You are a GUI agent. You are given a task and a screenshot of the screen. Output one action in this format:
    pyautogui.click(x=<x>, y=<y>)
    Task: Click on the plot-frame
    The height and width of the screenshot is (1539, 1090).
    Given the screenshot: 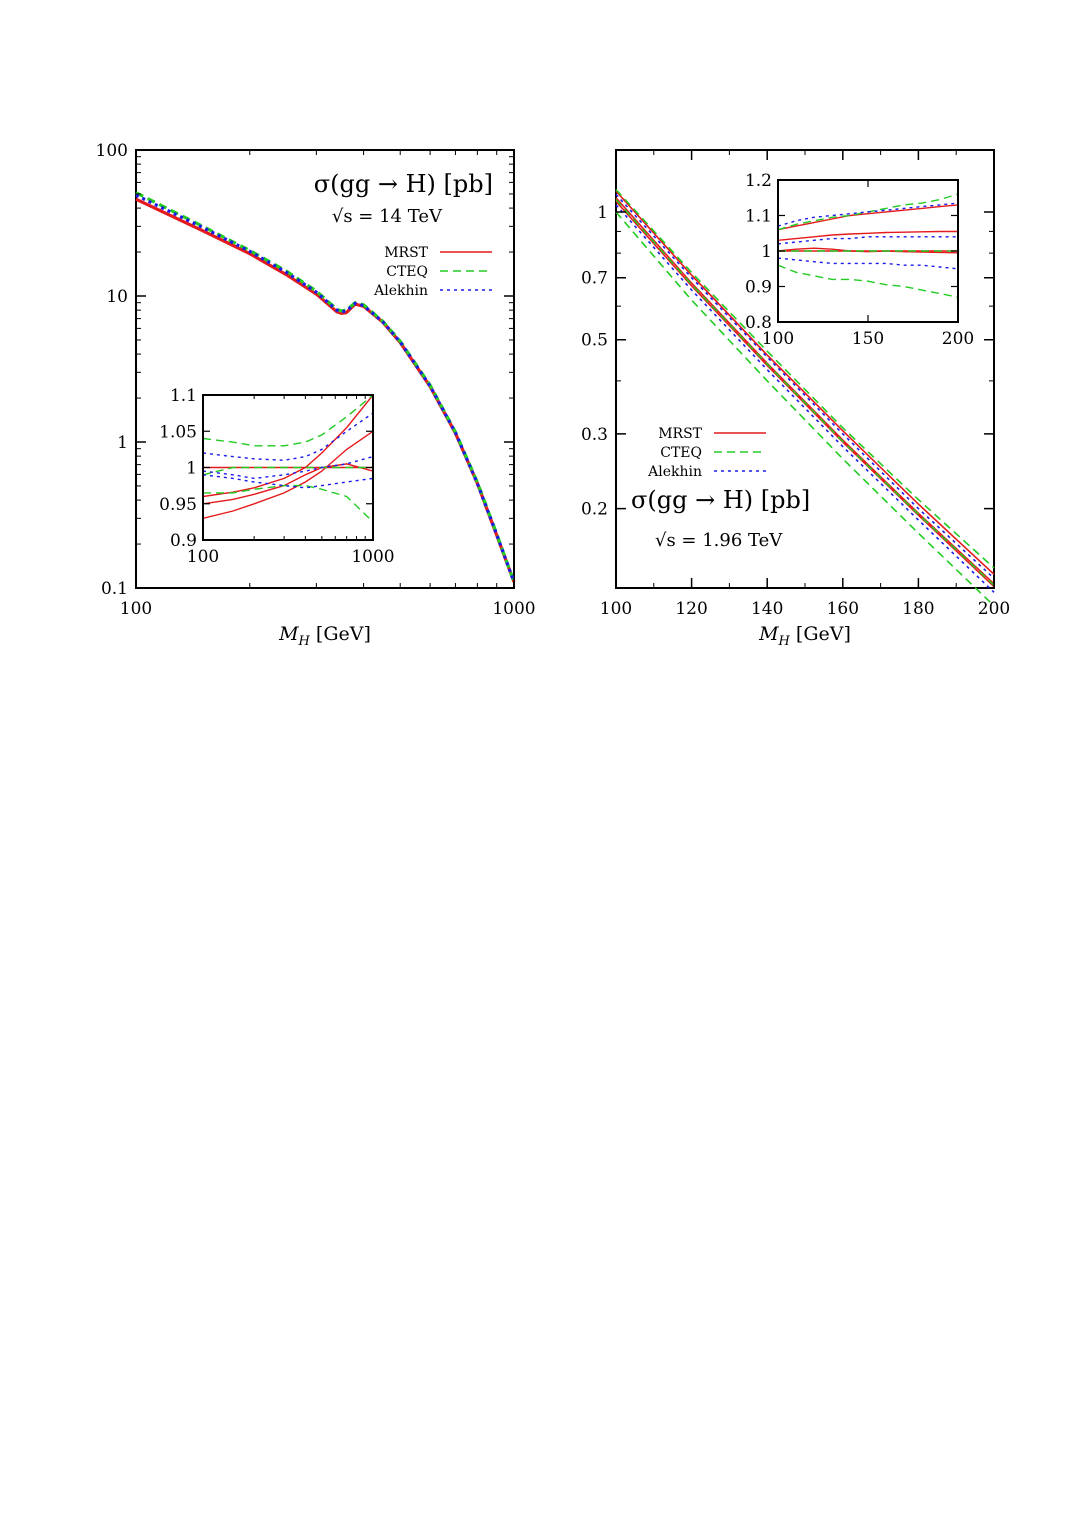 What is the action you would take?
    pyautogui.click(x=325, y=369)
    